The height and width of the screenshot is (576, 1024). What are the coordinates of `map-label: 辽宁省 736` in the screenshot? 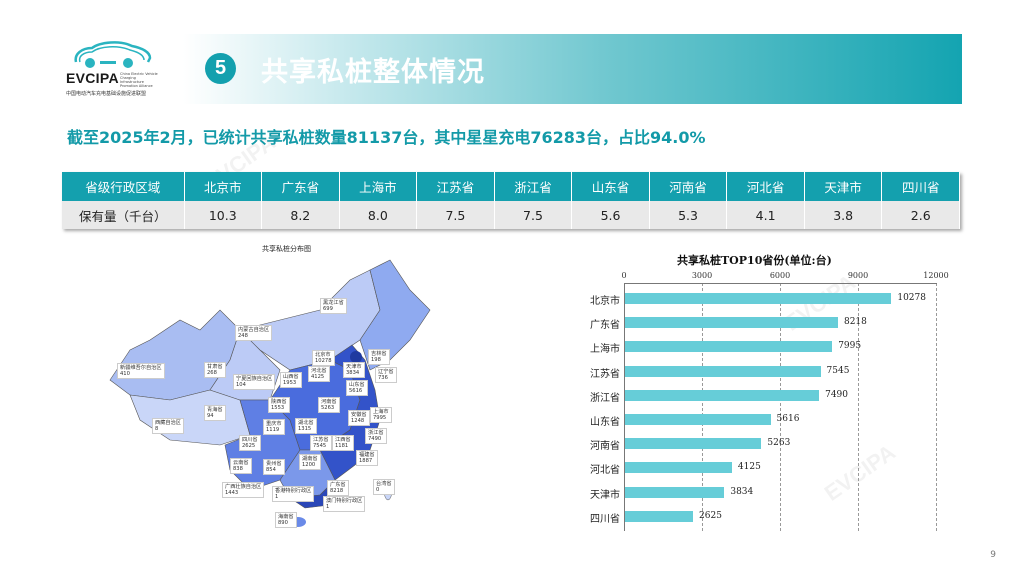 It's located at (386, 375).